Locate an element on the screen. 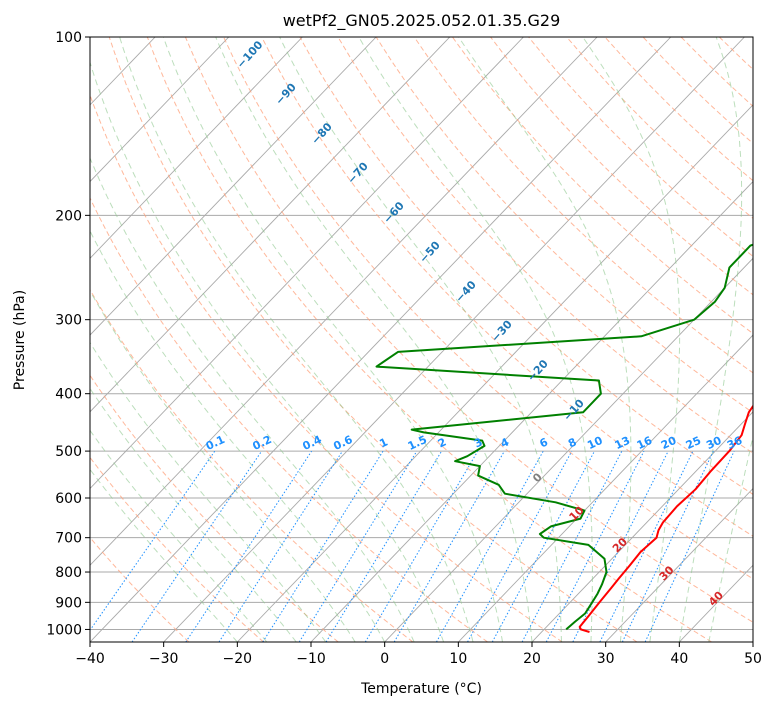 This screenshot has height=708, width=775. mixing-ratio-label: 20 is located at coordinates (669, 443).